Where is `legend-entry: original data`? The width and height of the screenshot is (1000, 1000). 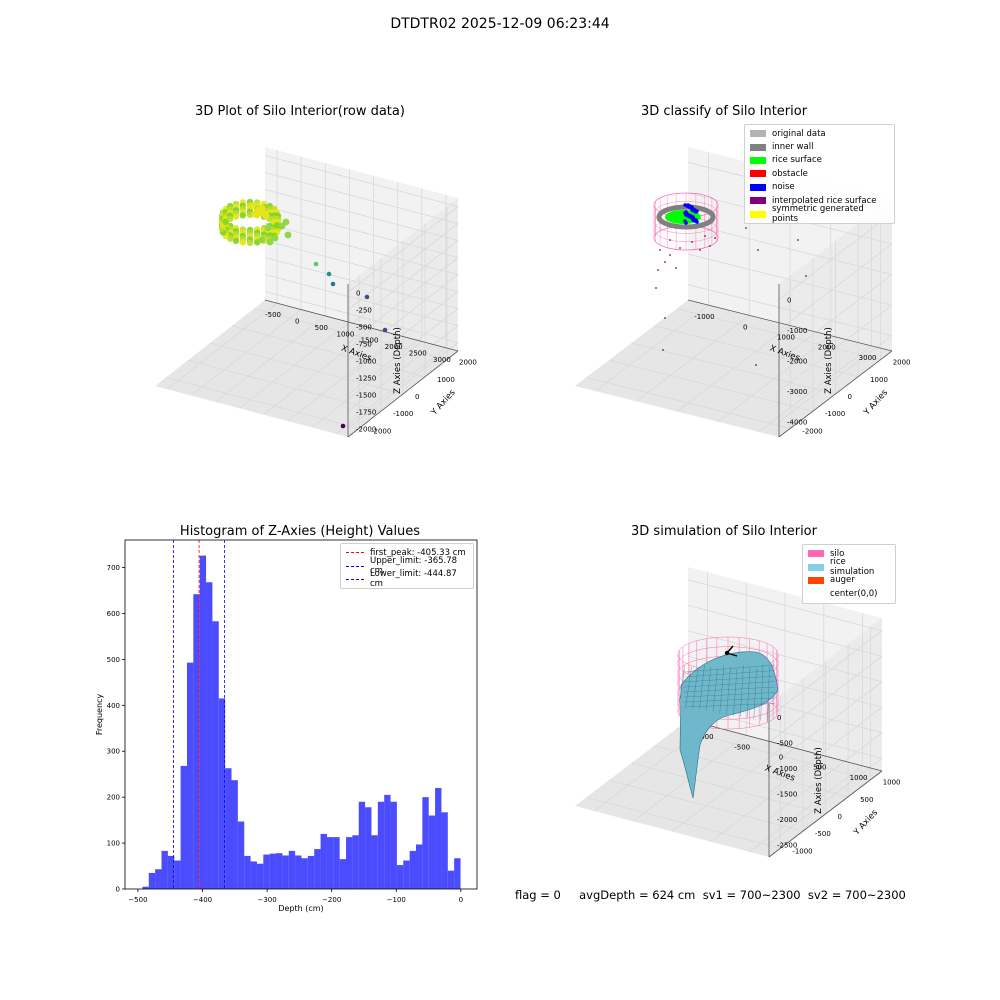
legend-entry: original data is located at coordinates (819, 133).